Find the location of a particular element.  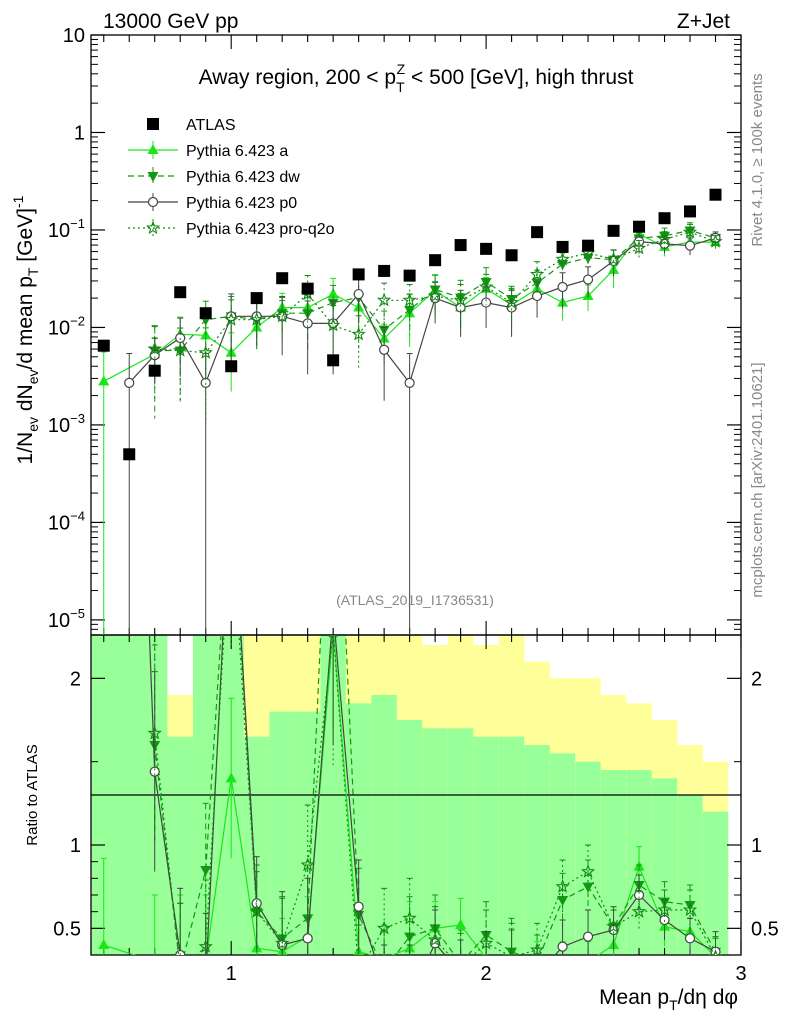

y-tick-base: 1 is located at coordinates (79, 133).